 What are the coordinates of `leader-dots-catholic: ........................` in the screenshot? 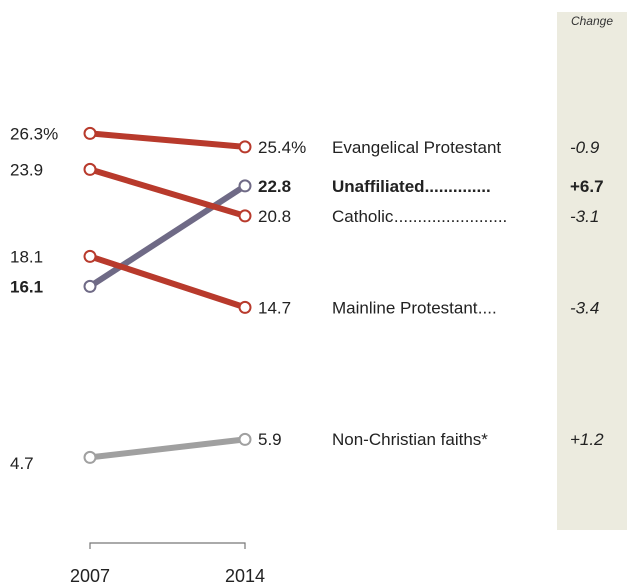 It's located at (450, 216).